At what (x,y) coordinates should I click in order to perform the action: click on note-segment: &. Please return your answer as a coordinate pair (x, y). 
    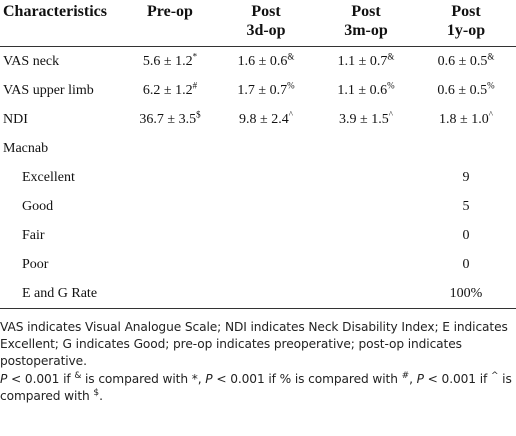
    Looking at the image, I should click on (78, 375).